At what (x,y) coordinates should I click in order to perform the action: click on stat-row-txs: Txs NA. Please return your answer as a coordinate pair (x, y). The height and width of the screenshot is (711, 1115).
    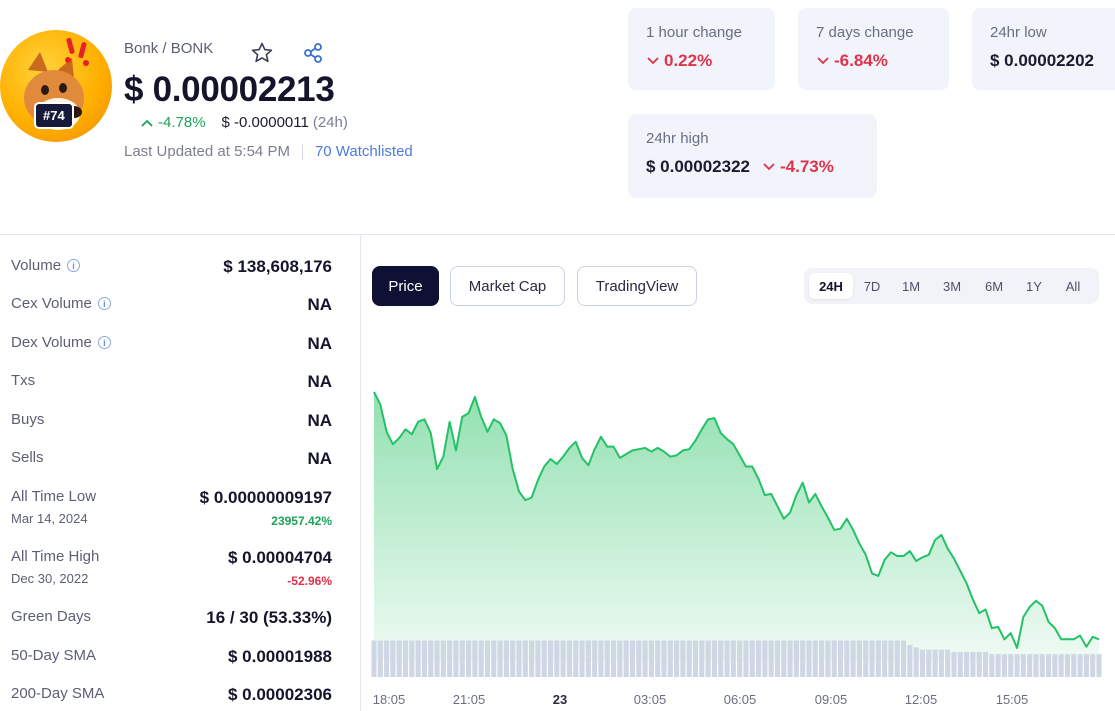
    Looking at the image, I should click on (171, 382).